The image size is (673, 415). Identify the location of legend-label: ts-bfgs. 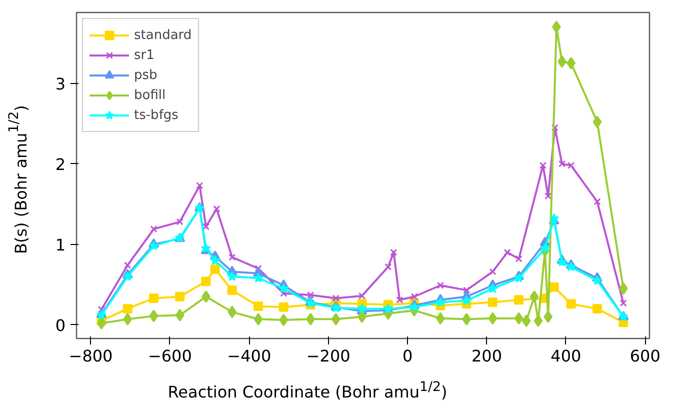
(156, 115).